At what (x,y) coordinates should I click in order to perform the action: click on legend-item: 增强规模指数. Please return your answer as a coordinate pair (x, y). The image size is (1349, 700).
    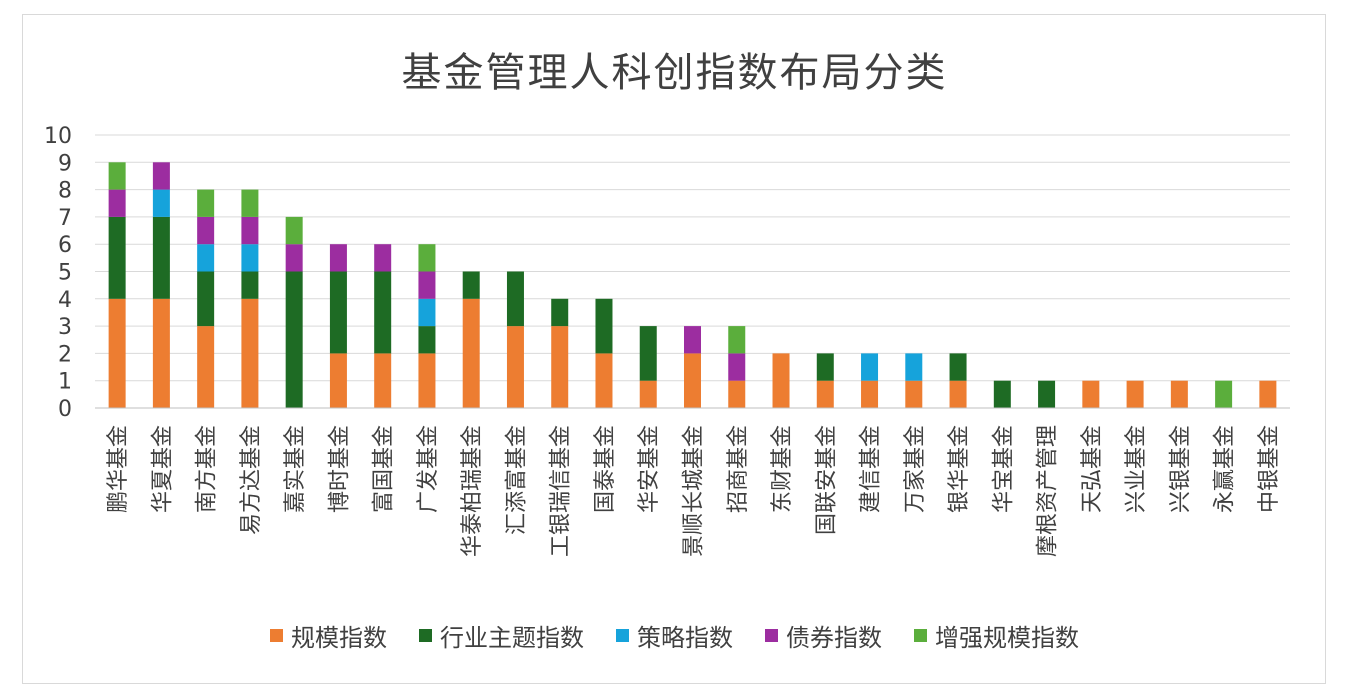
    Looking at the image, I should click on (996, 635).